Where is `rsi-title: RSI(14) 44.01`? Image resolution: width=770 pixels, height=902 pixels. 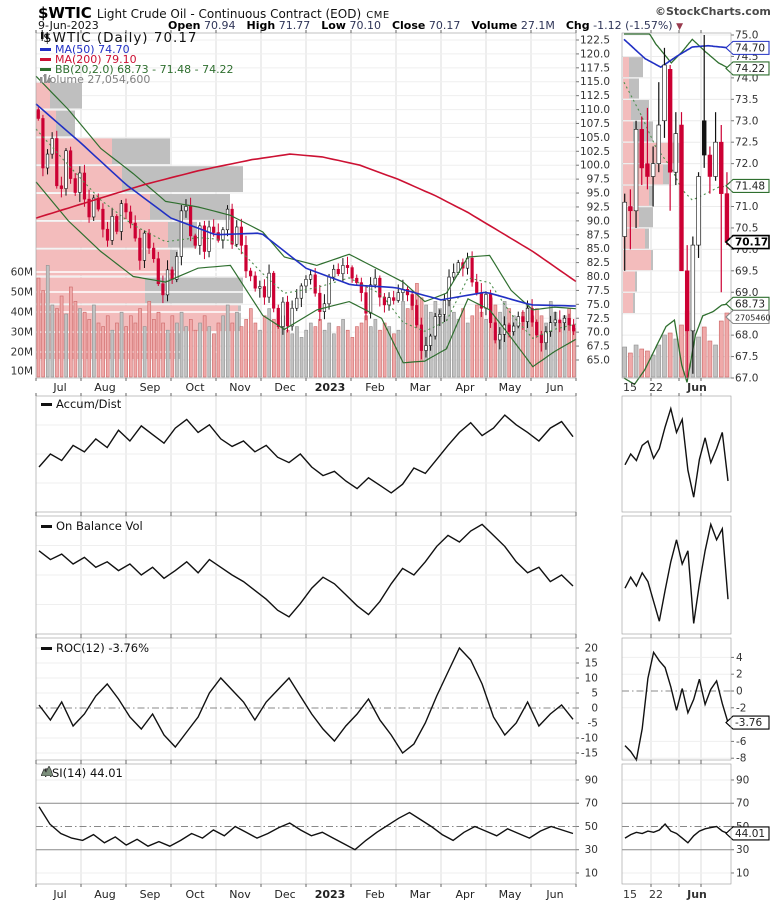 rsi-title: RSI(14) 44.01 is located at coordinates (82, 773).